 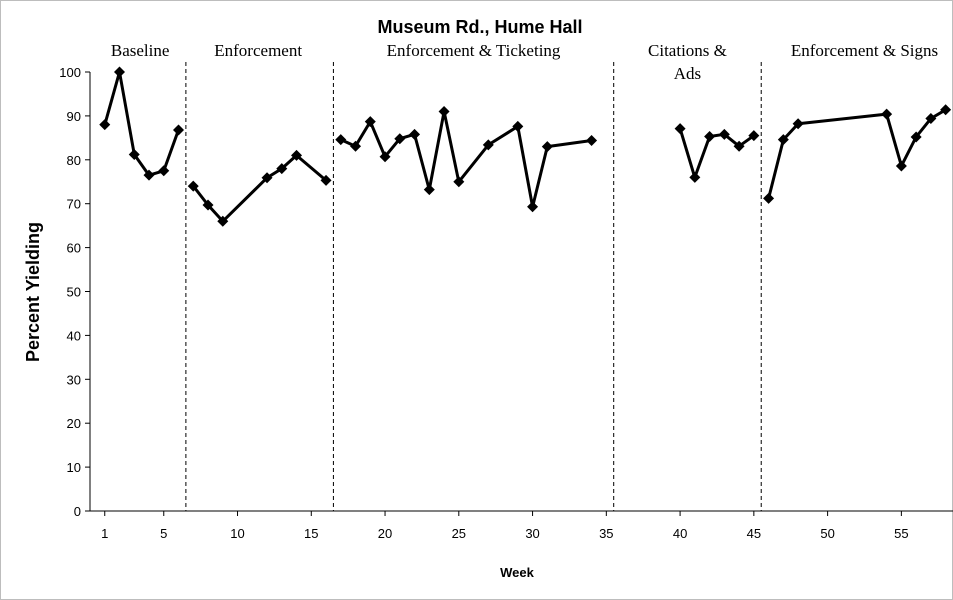 What do you see at coordinates (74, 116) in the screenshot?
I see `y-tick-label: 90` at bounding box center [74, 116].